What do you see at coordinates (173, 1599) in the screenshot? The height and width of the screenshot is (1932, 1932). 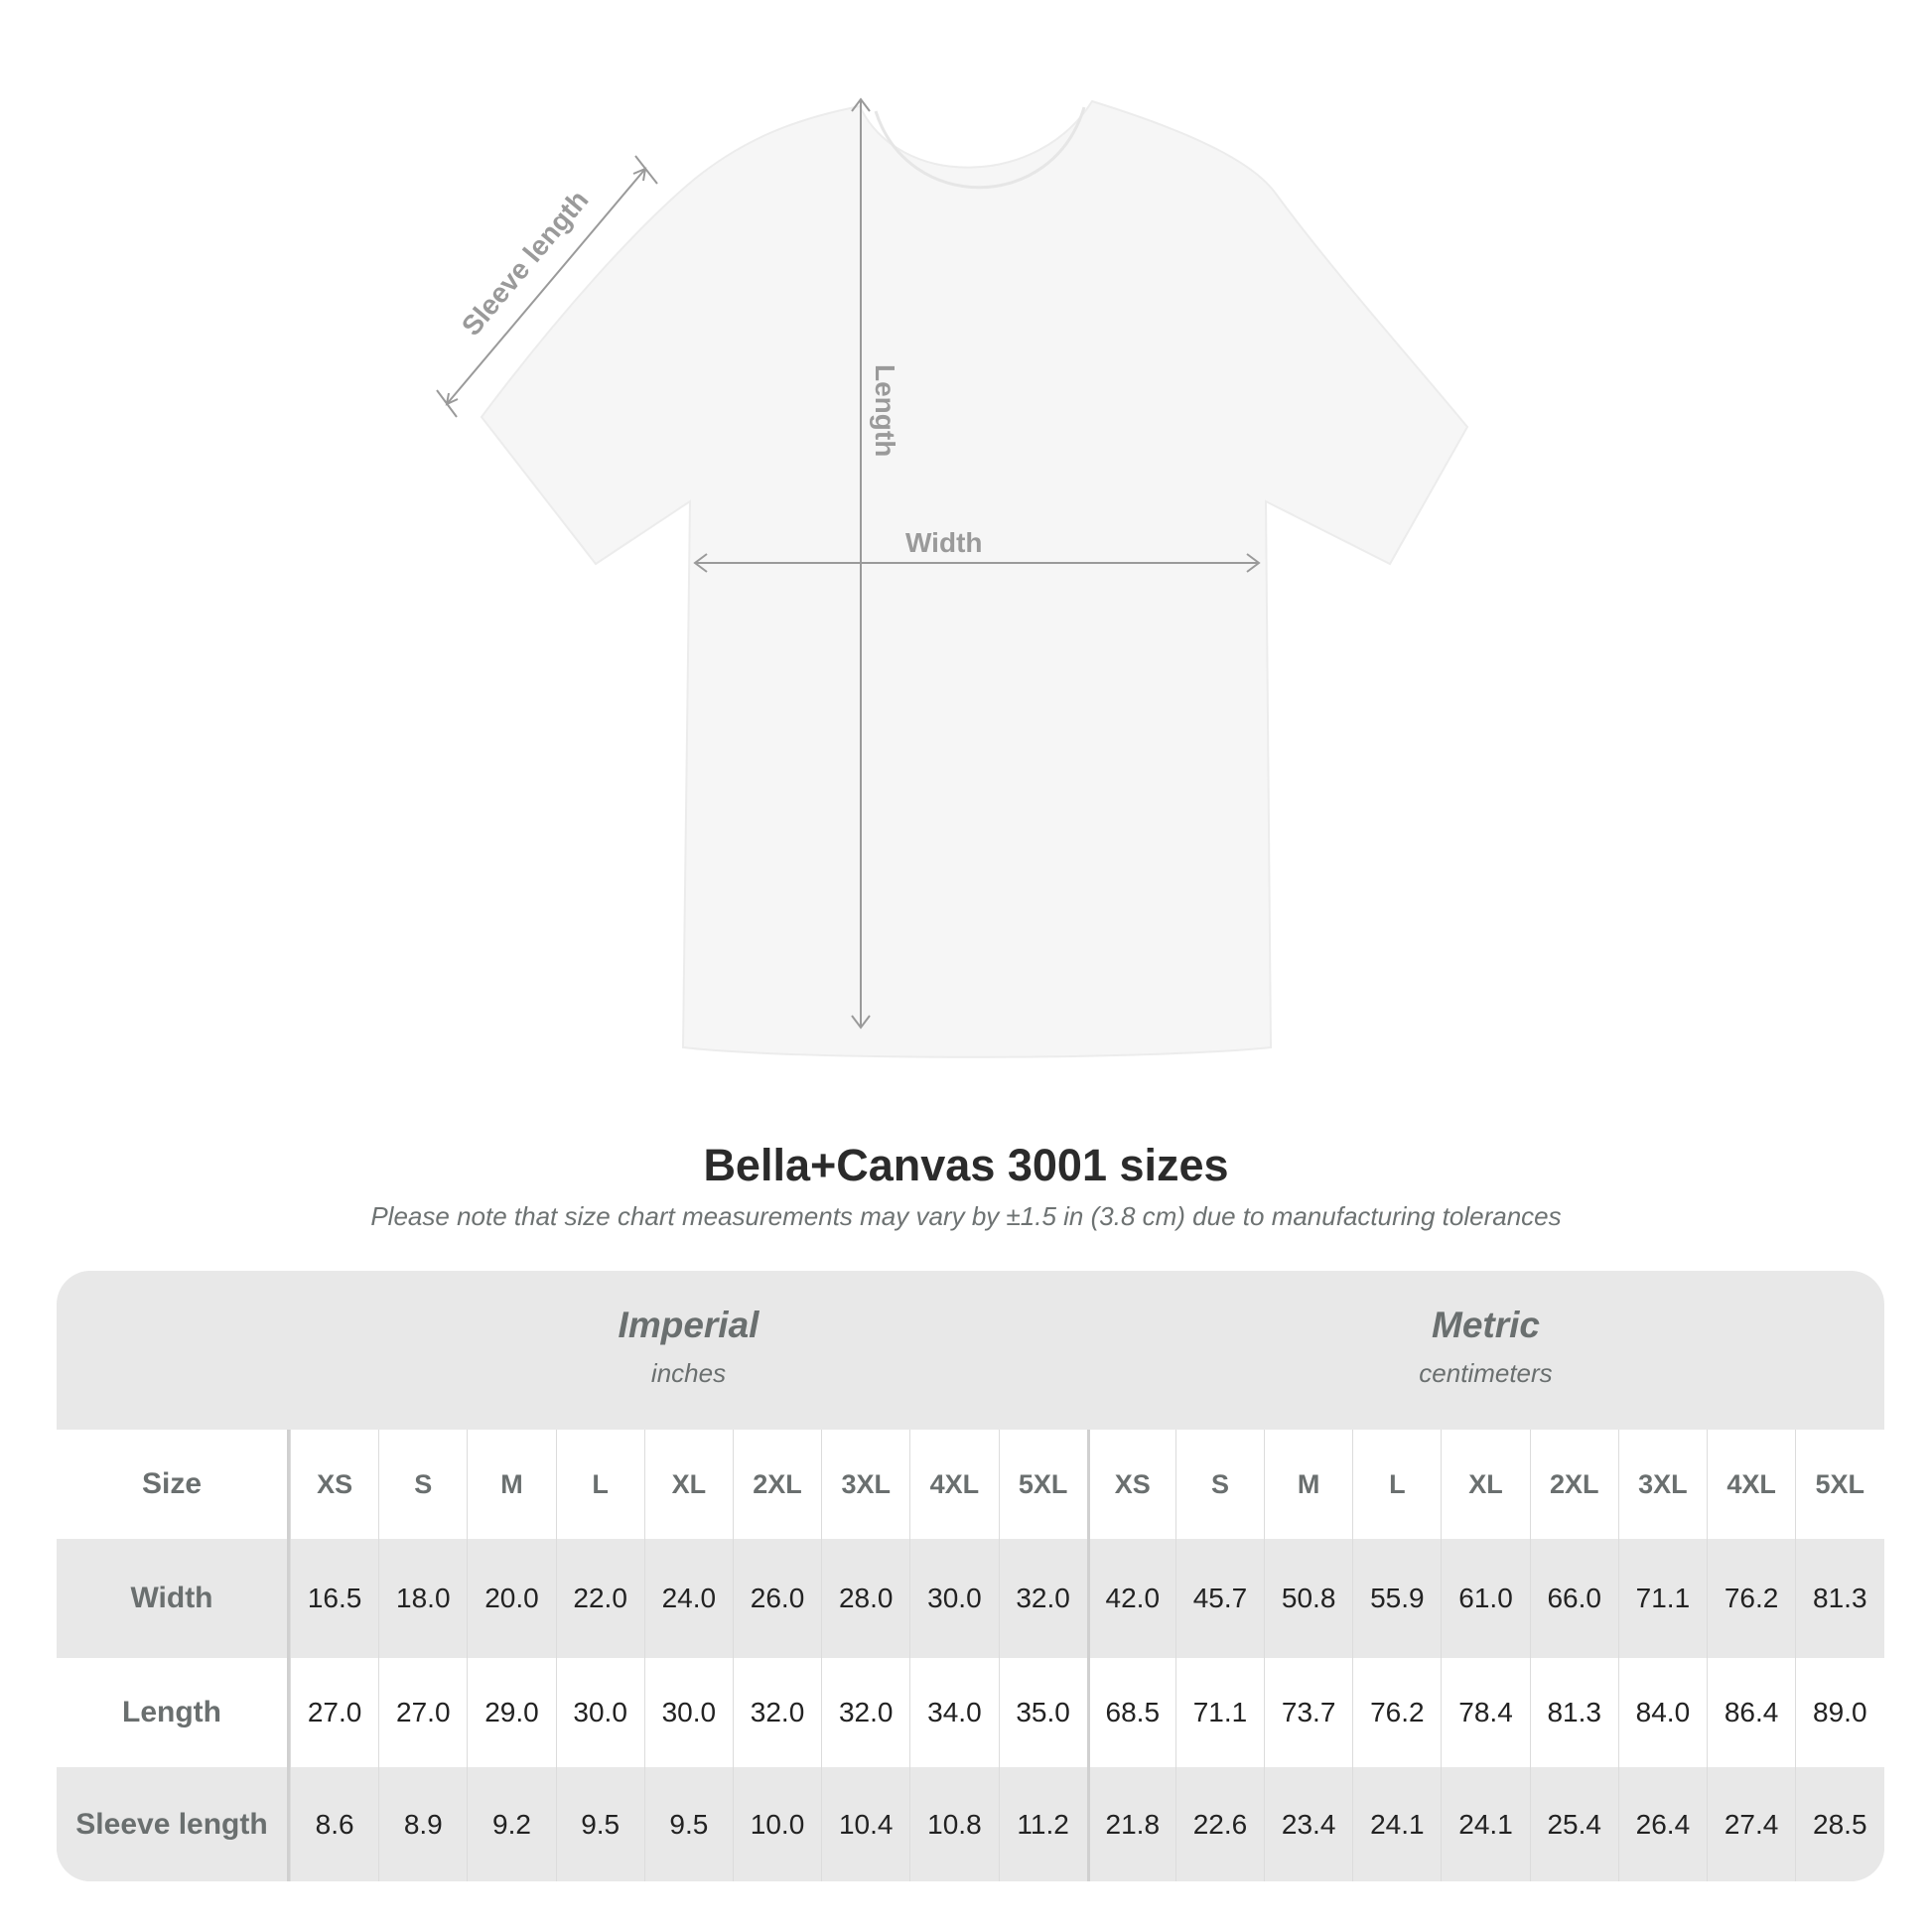 I see `row-label: Width` at bounding box center [173, 1599].